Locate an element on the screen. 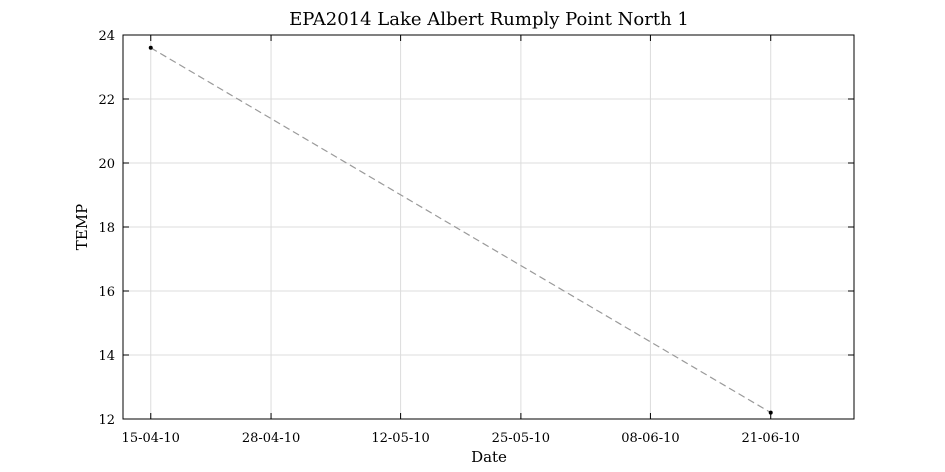 Image resolution: width=945 pixels, height=472 pixels. x-tick-label: 28-04-10 is located at coordinates (271, 438).